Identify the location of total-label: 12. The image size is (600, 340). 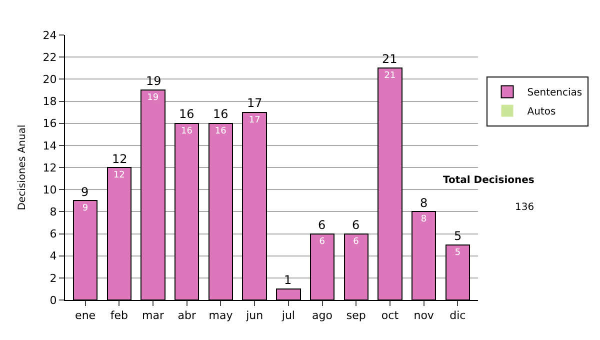
(120, 159).